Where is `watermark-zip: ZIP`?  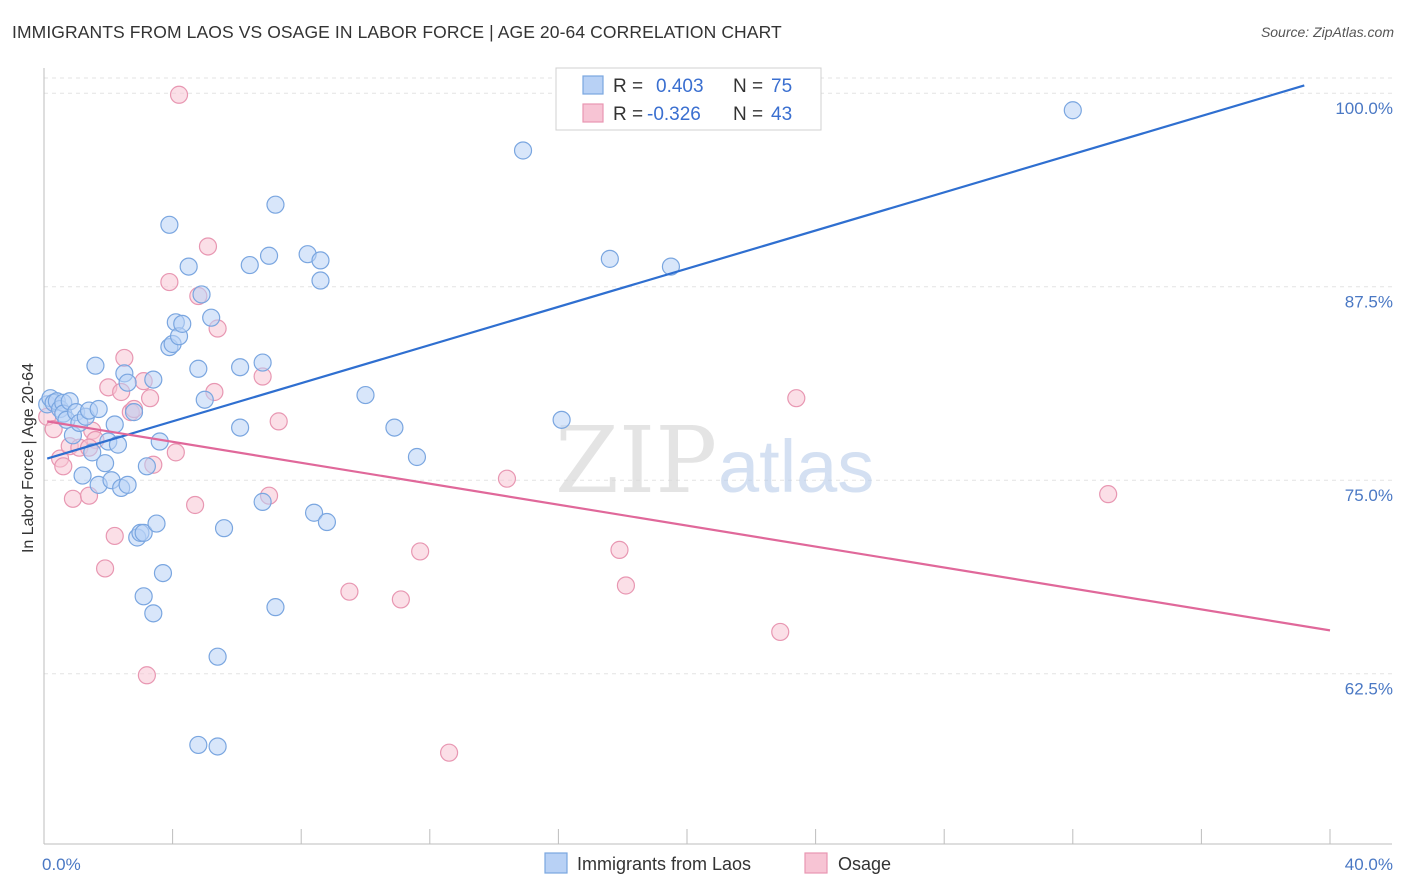
watermark-zip: ZIP is located at coordinates (636, 460).